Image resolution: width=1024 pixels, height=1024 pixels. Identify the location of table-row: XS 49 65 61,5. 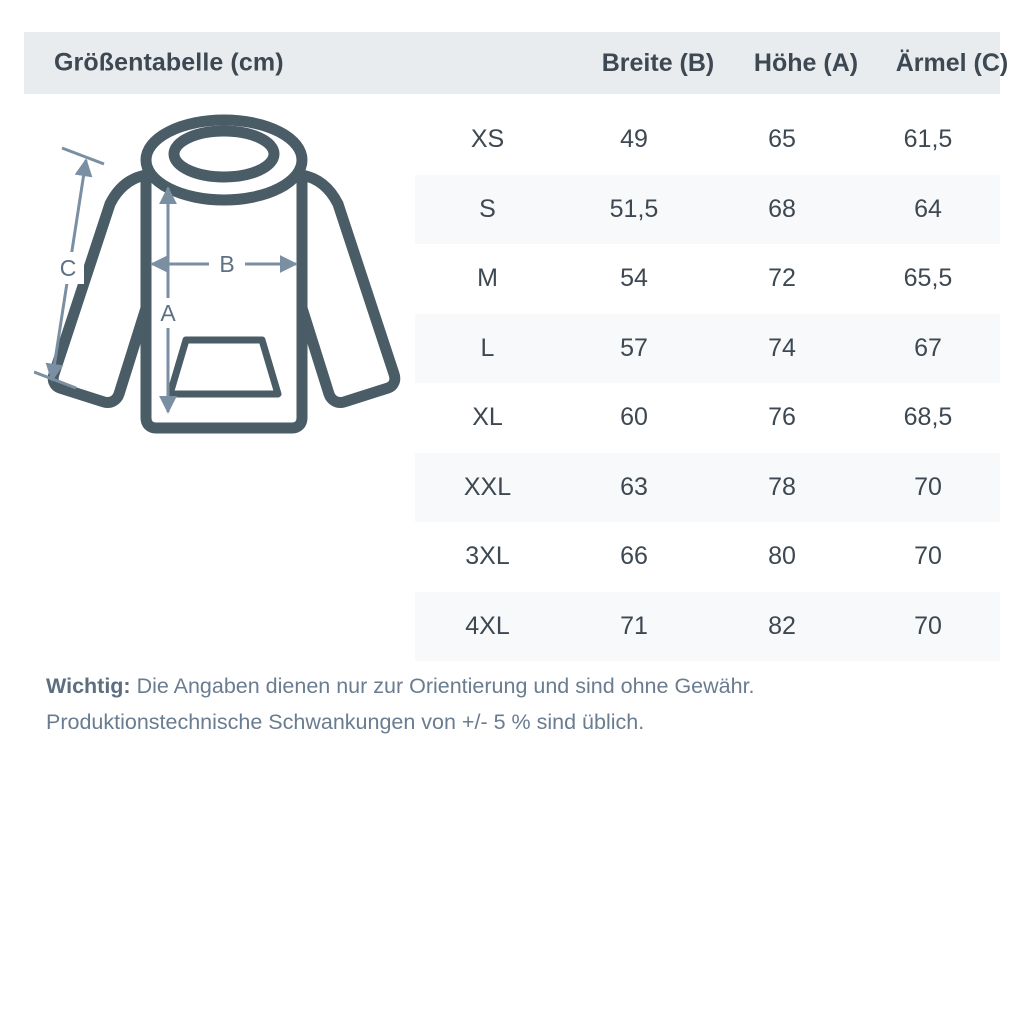
(707, 140).